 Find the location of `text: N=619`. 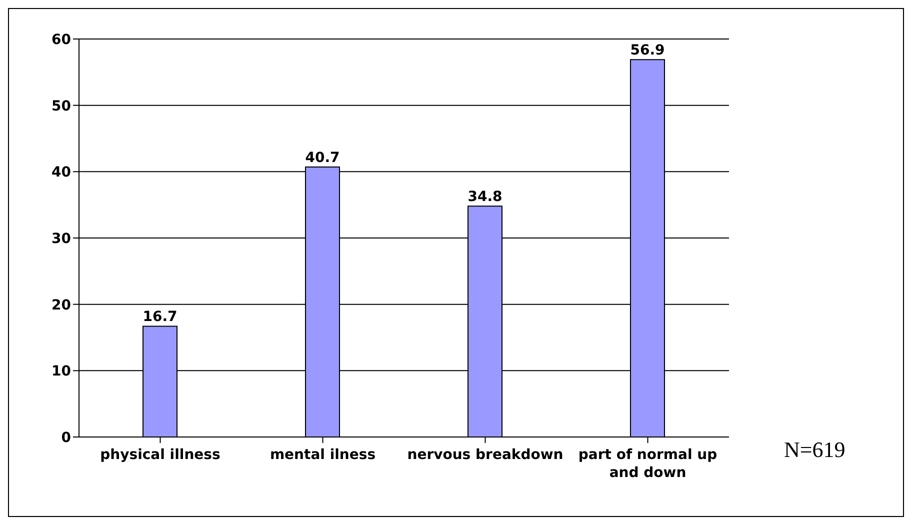

text: N=619 is located at coordinates (815, 450).